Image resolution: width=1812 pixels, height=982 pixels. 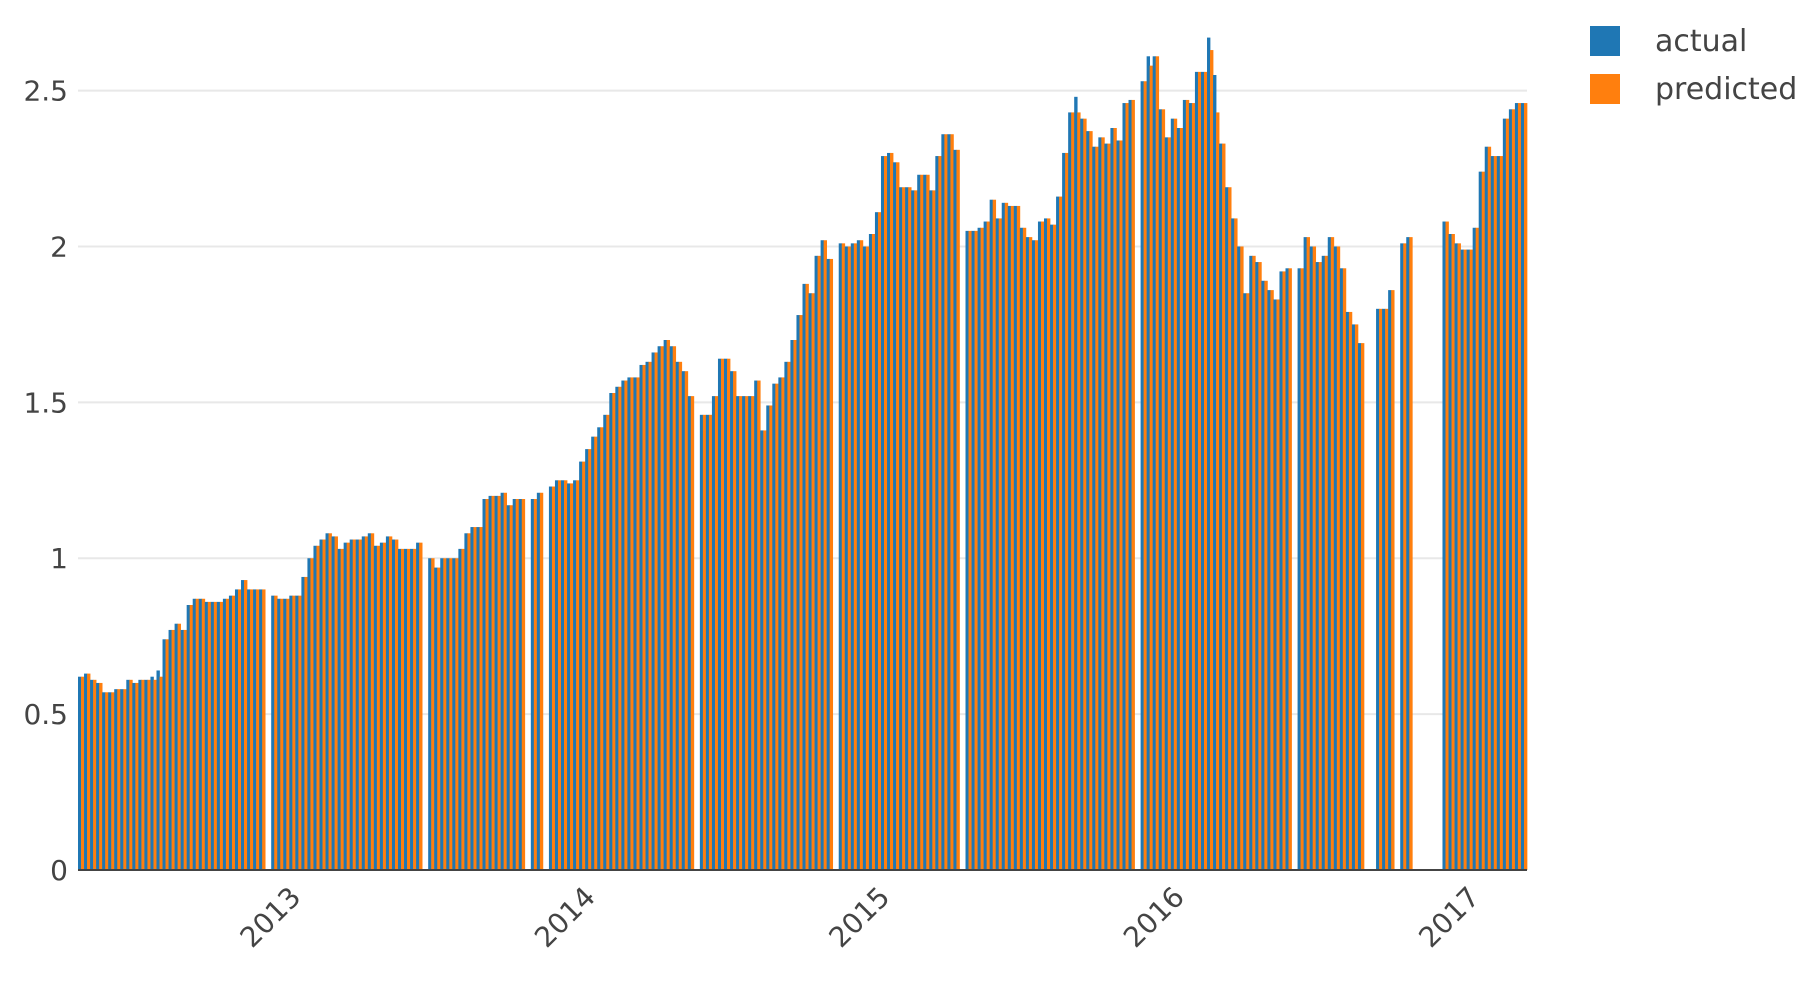 I want to click on y-tick-label: 1, so click(x=59, y=558).